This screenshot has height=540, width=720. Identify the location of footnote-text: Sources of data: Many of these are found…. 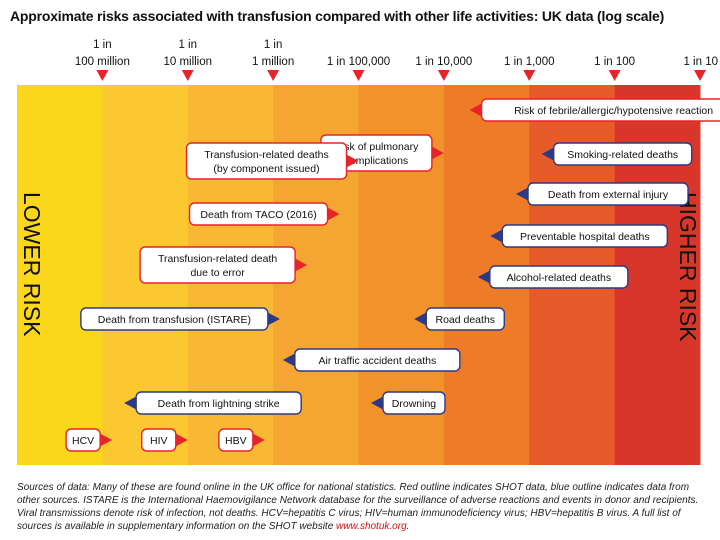
(358, 507).